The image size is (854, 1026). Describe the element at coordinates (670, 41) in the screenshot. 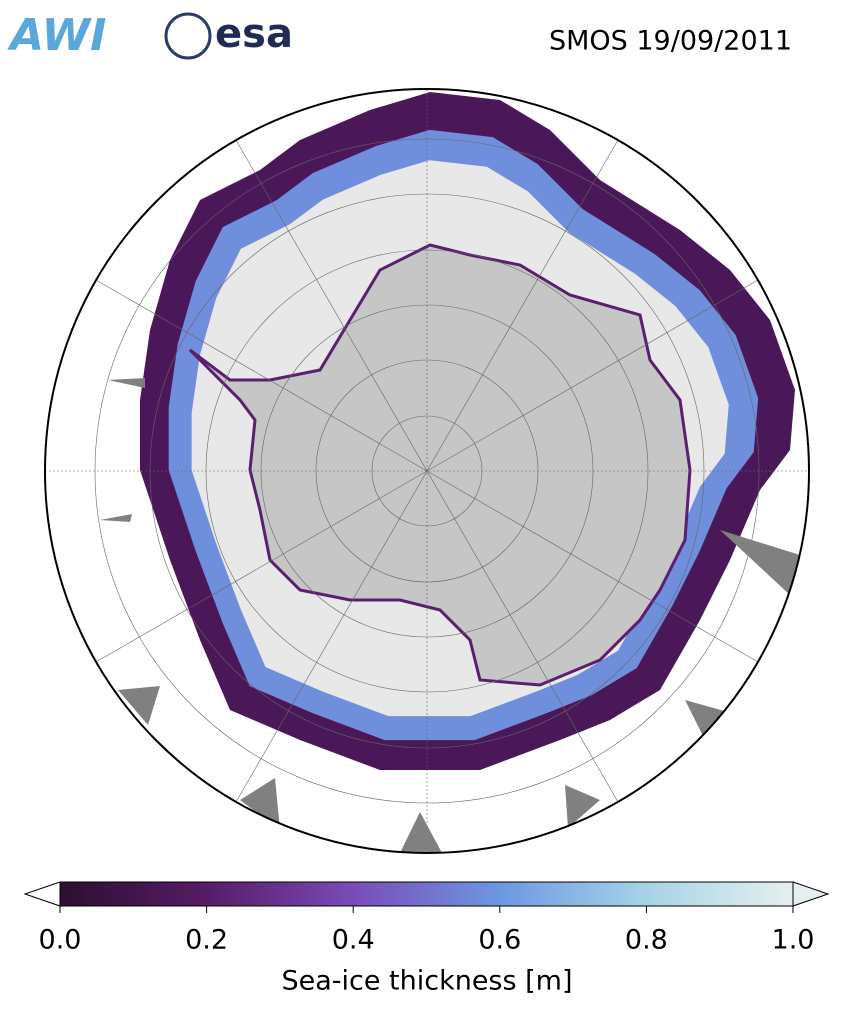

I see `title: SMOS 19/09/2011` at that location.